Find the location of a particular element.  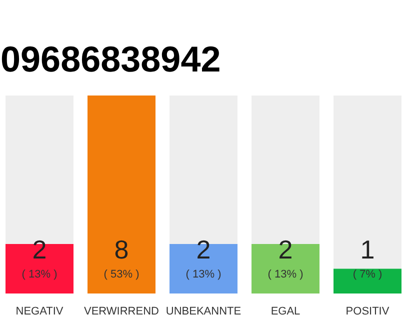

chart-title: 09686838942 is located at coordinates (110, 59).